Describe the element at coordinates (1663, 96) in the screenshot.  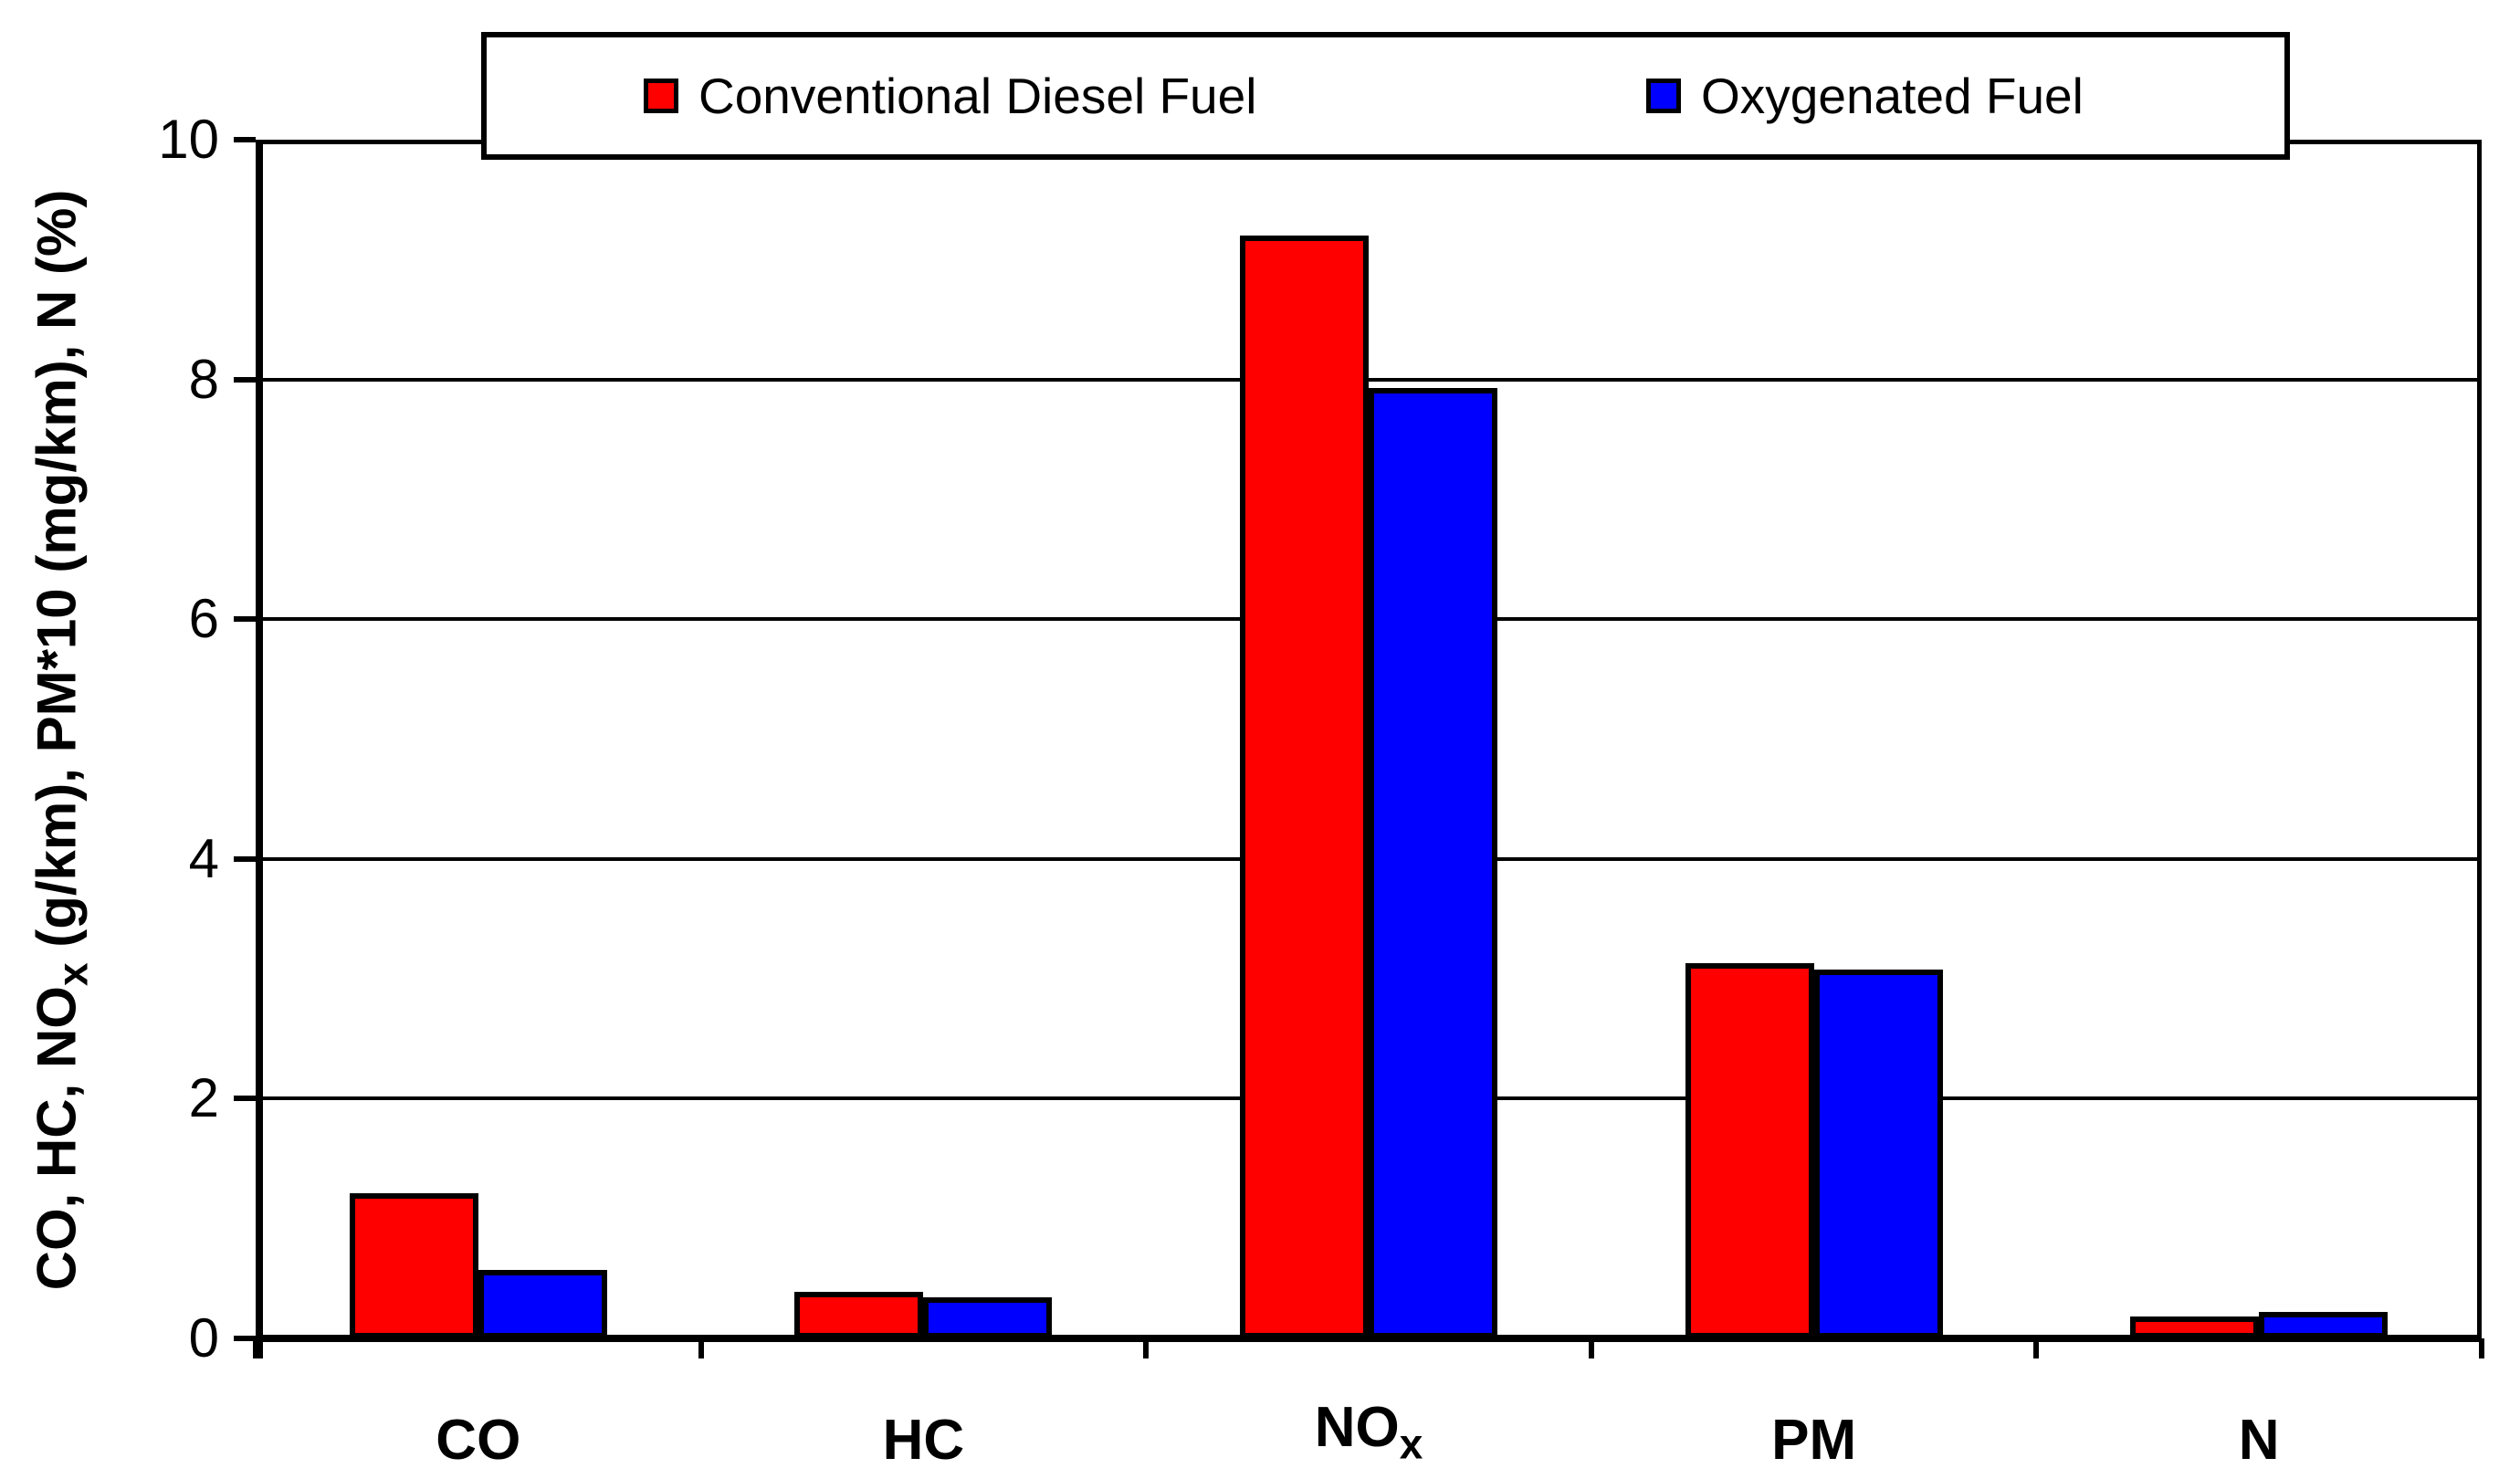
I see `legend-swatch-oxygenated-fuel` at that location.